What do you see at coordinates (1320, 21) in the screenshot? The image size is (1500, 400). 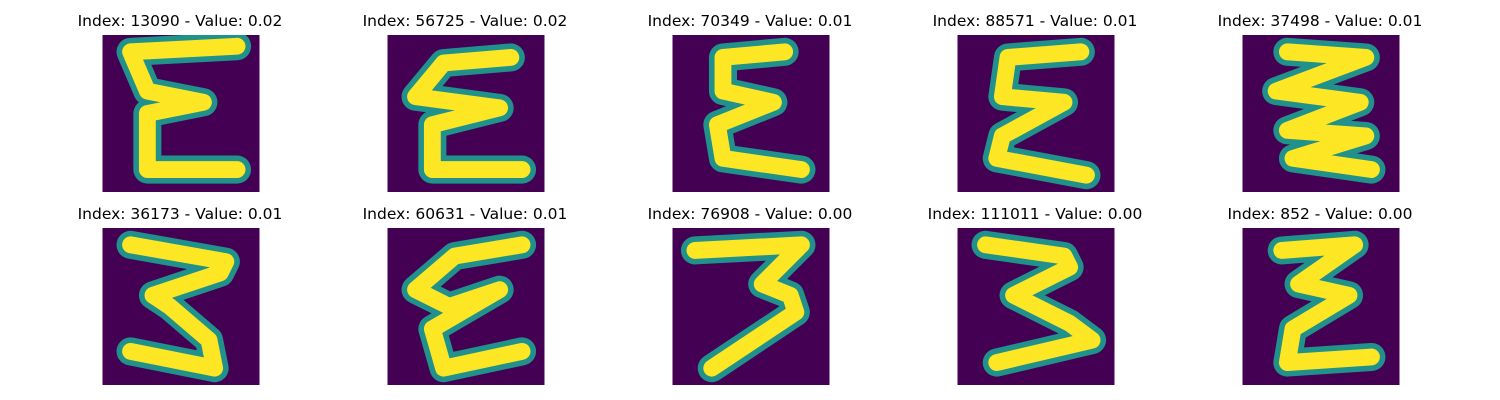 I see `panel-title: Index: 37498 - Value: 0.01` at bounding box center [1320, 21].